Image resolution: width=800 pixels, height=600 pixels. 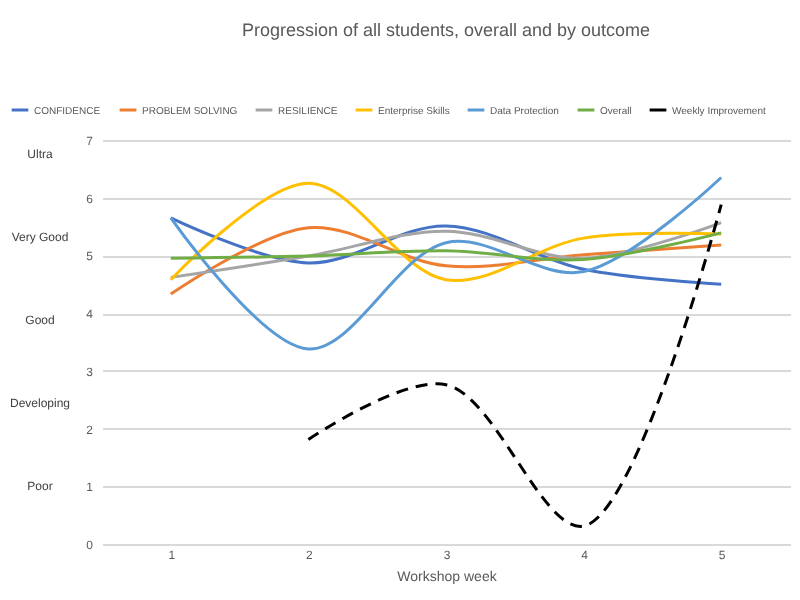 What do you see at coordinates (446, 30) in the screenshot?
I see `chart-title: Progression of all students, overall and by outcome` at bounding box center [446, 30].